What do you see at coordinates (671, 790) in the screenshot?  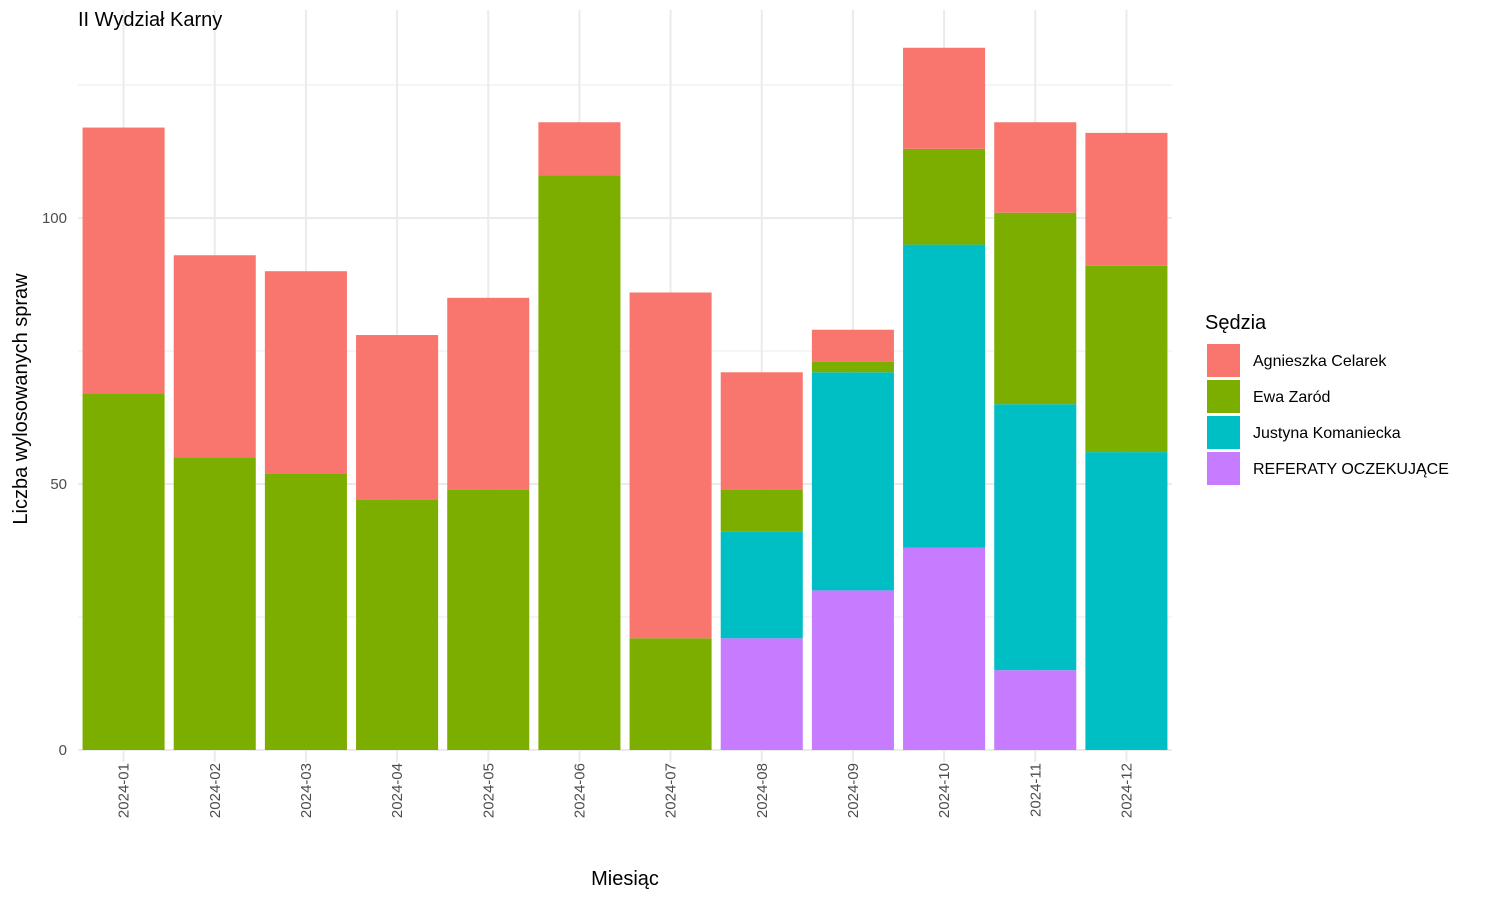 I see `x-tick-label: 2024-07` at bounding box center [671, 790].